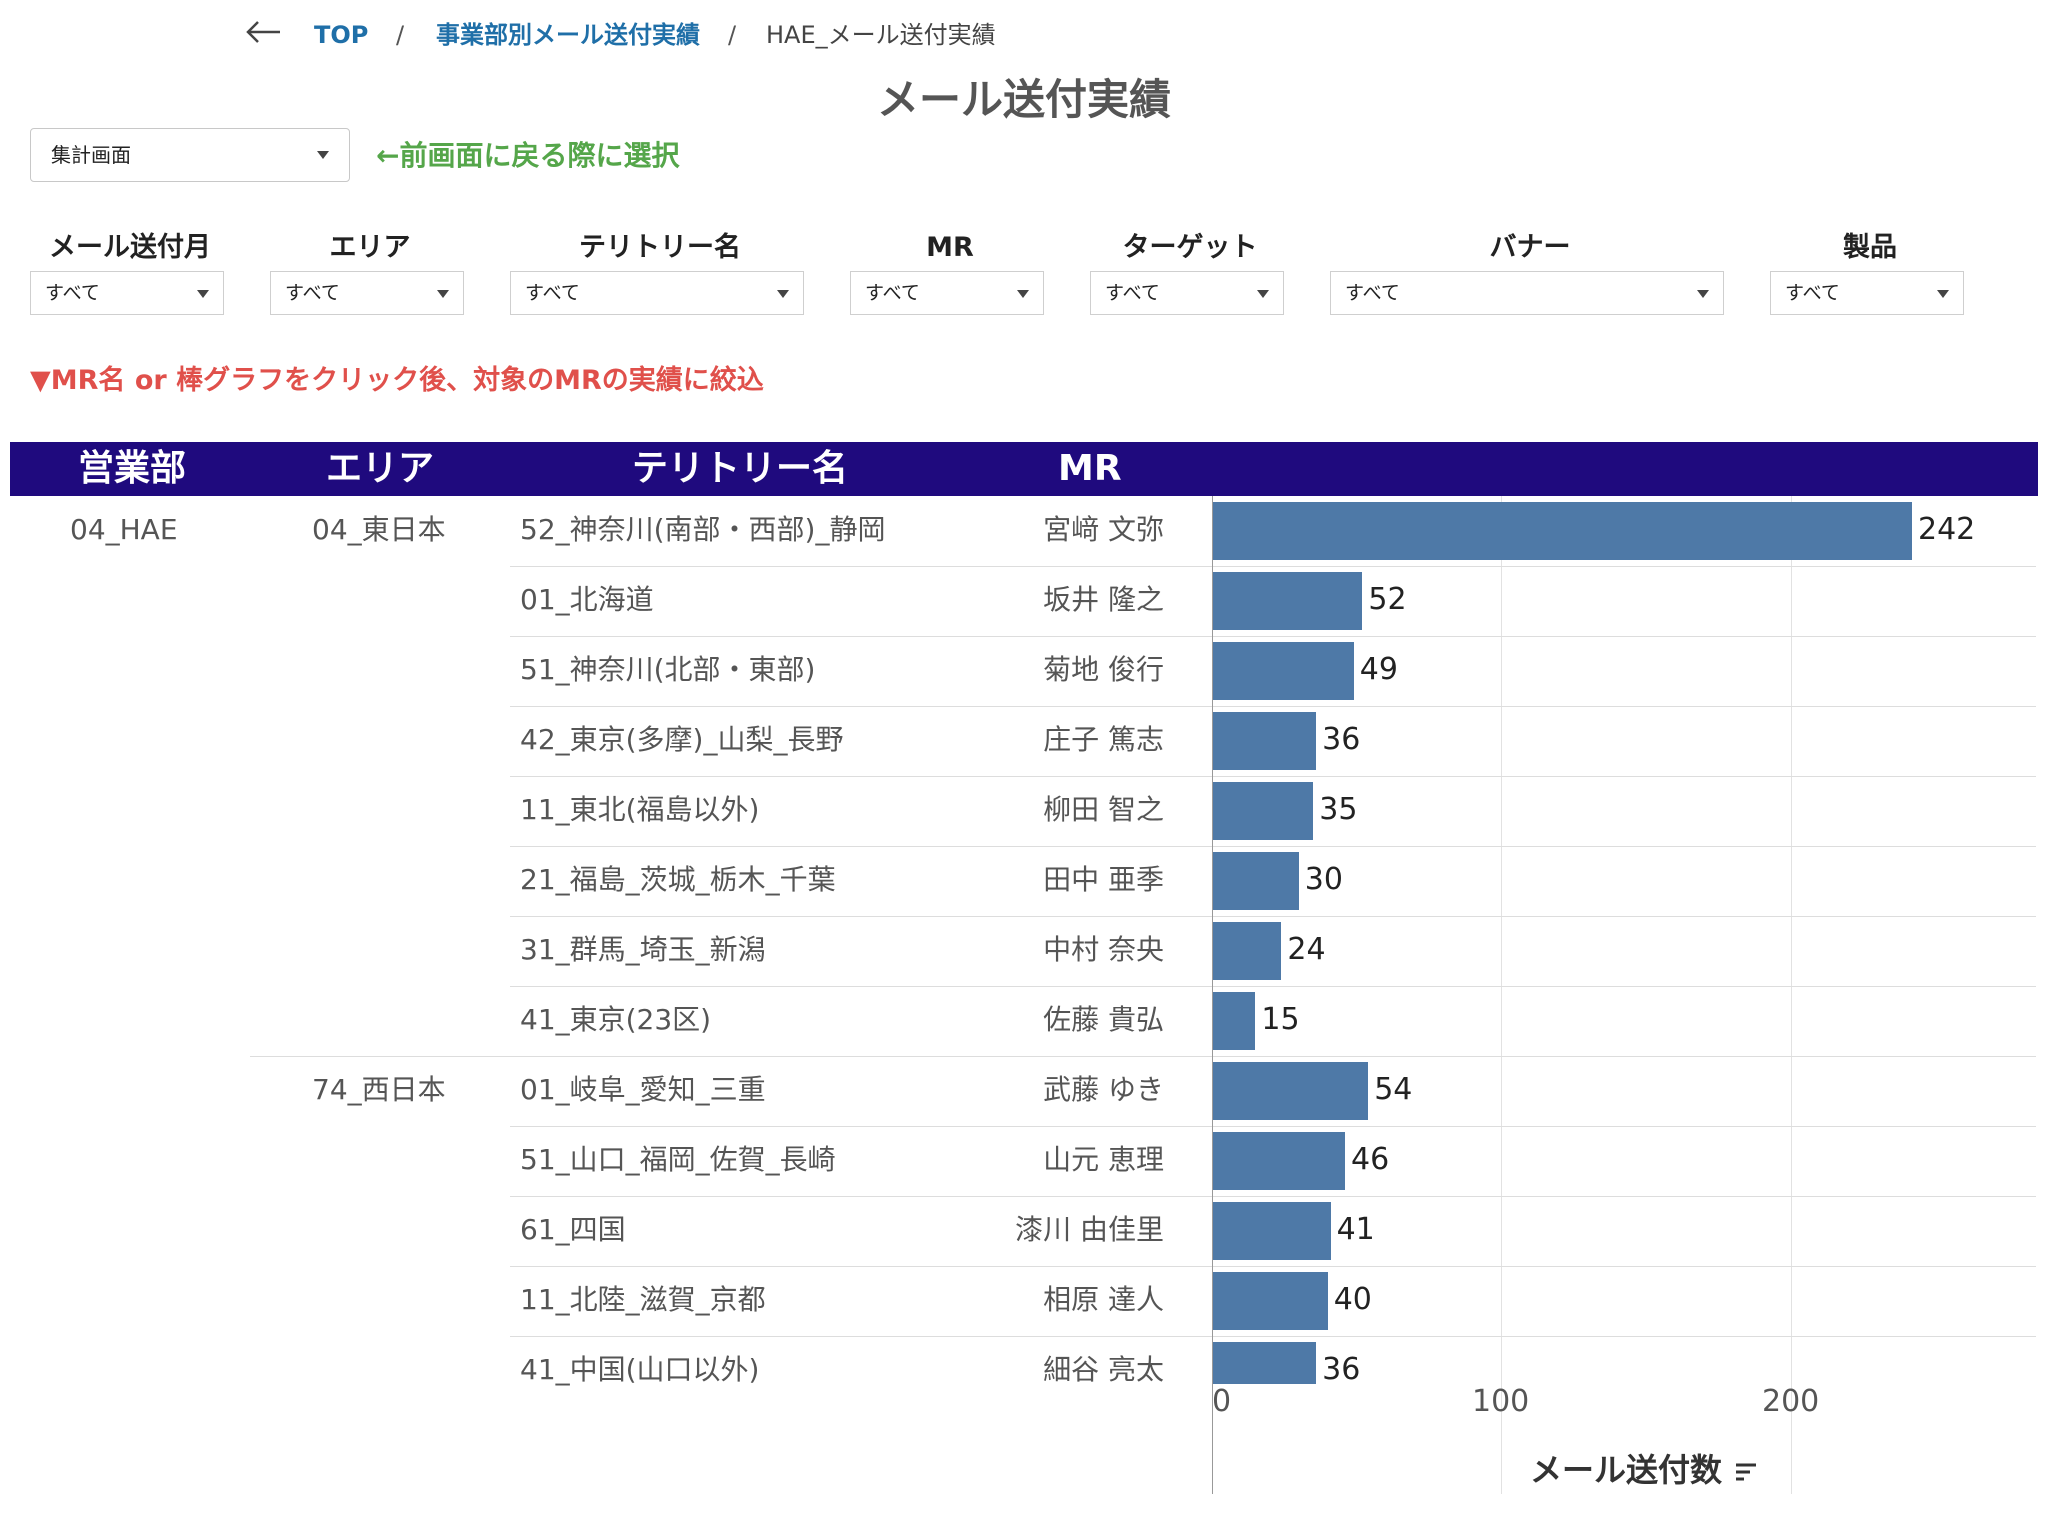 The width and height of the screenshot is (2048, 1536). I want to click on territory-cell: 51_神奈川(北部・東部), so click(668, 669).